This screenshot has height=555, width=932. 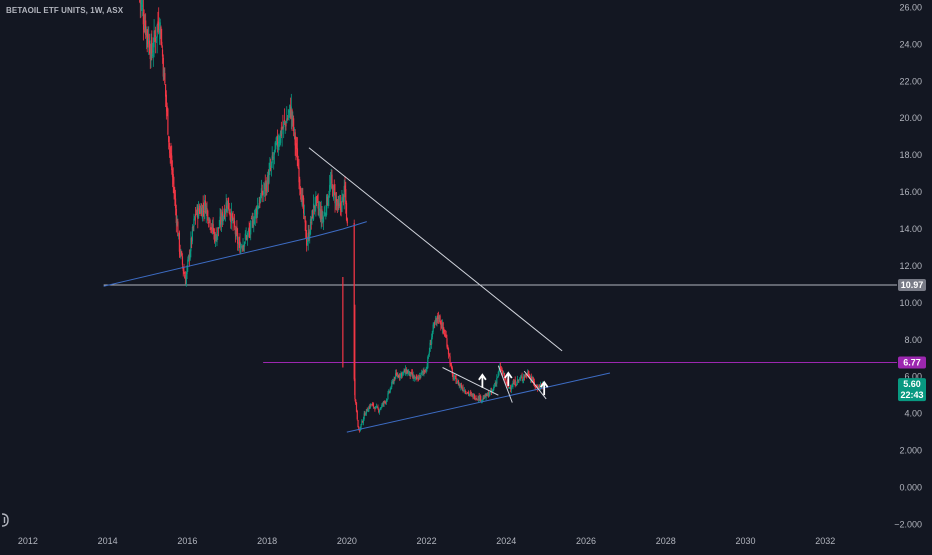 I want to click on symbol-title: BETAOIL ETF UNITS, 1W, ASX, so click(x=65, y=10).